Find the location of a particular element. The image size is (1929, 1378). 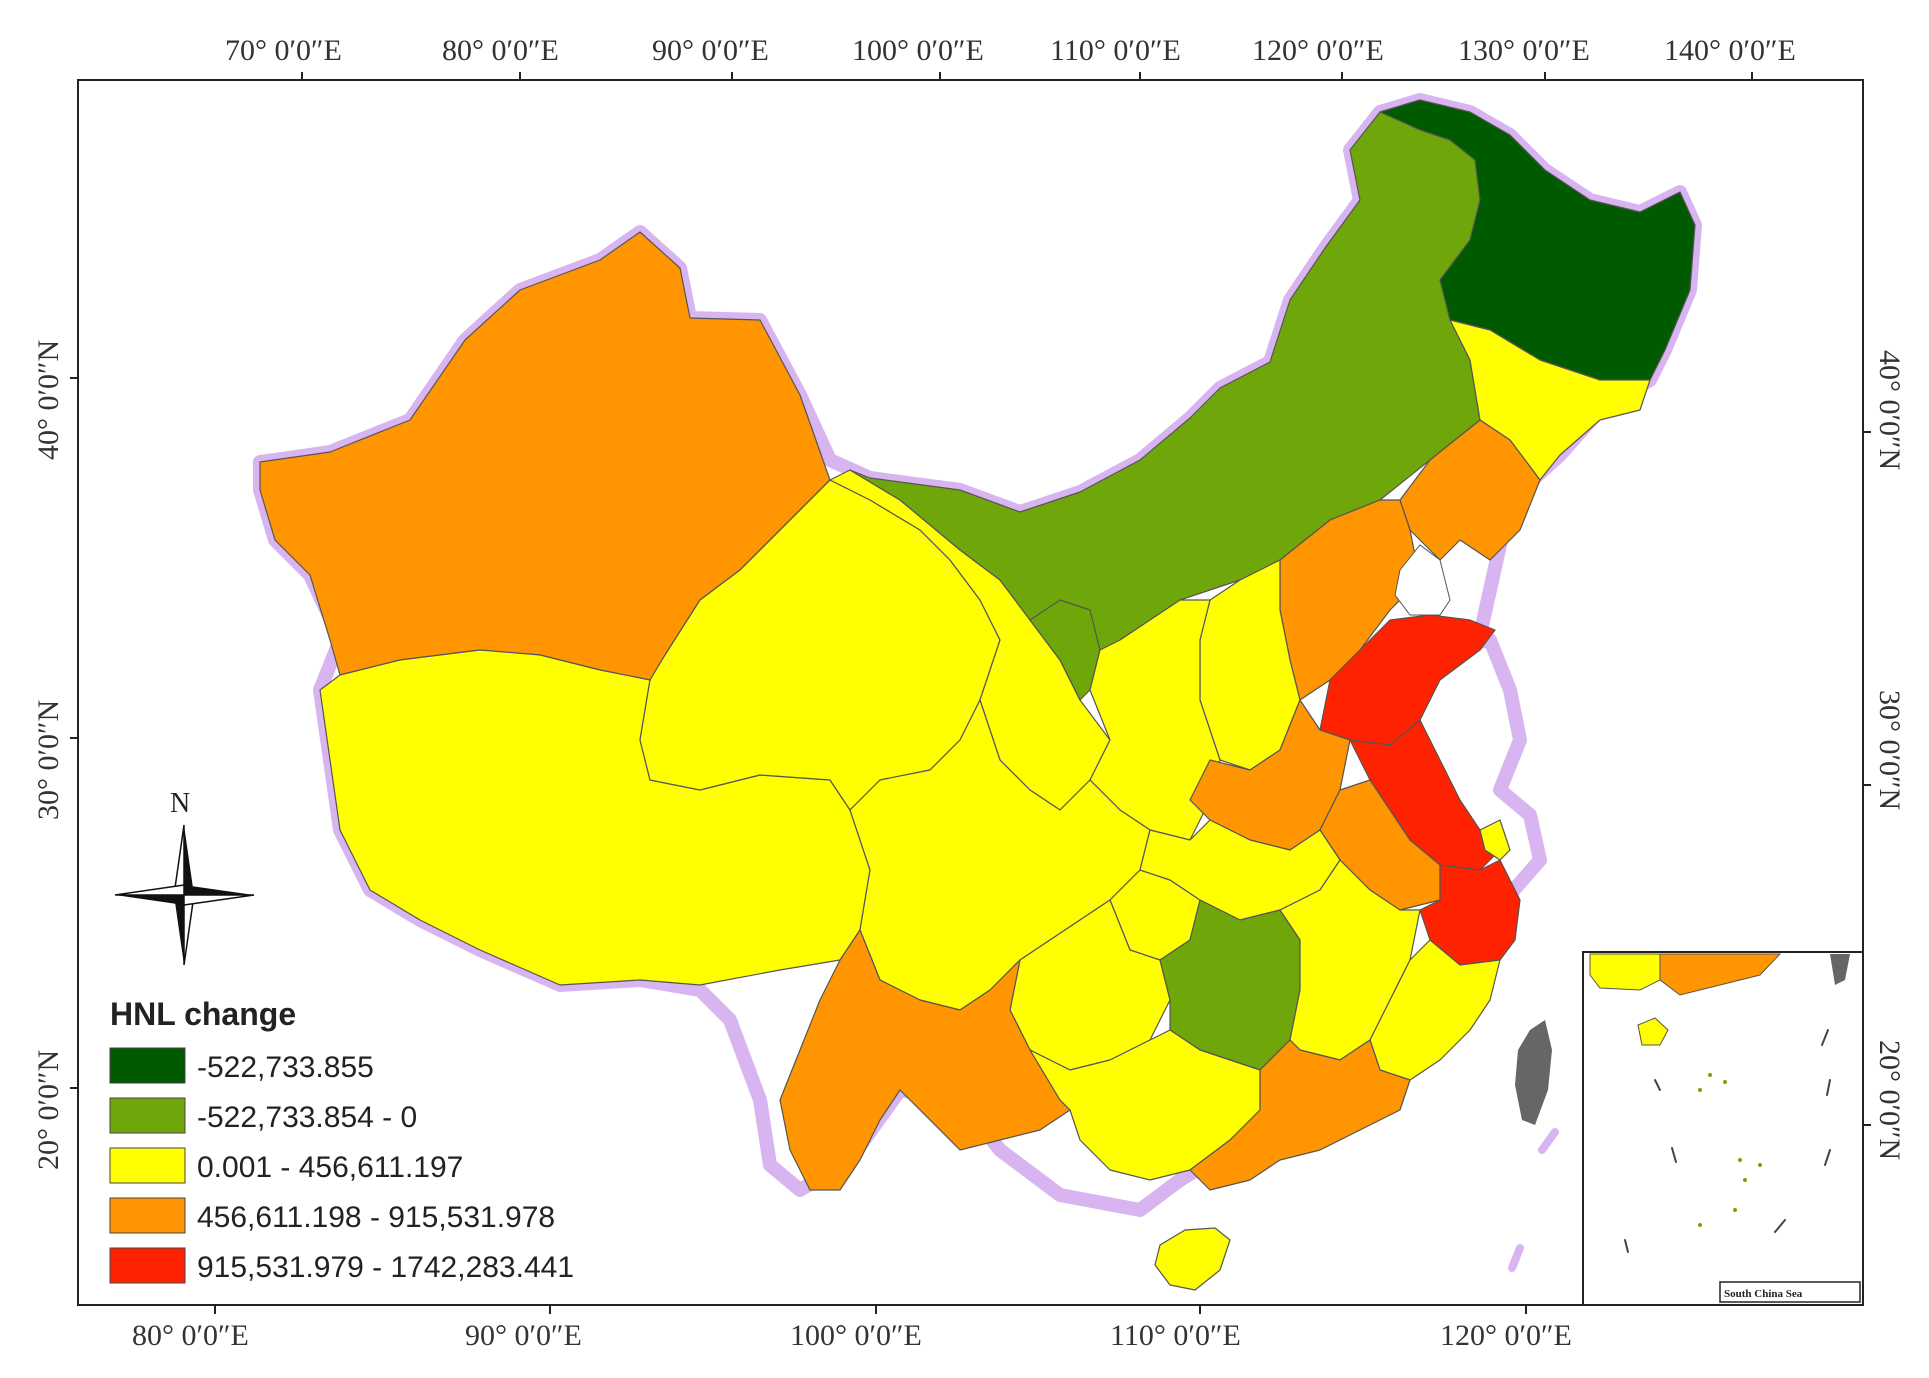

bohai-sea is located at coordinates (1422, 580).